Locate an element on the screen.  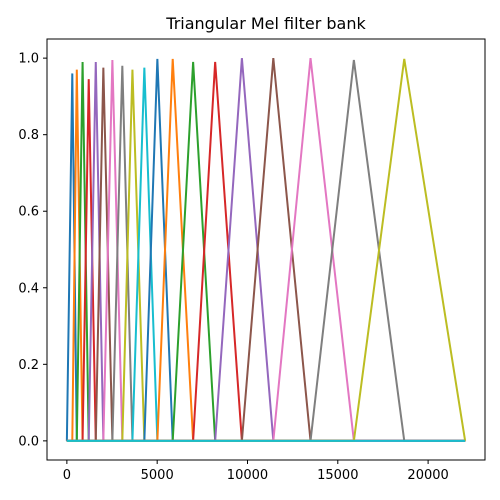
y-tick-label-4: 0.8 is located at coordinates (28, 135).